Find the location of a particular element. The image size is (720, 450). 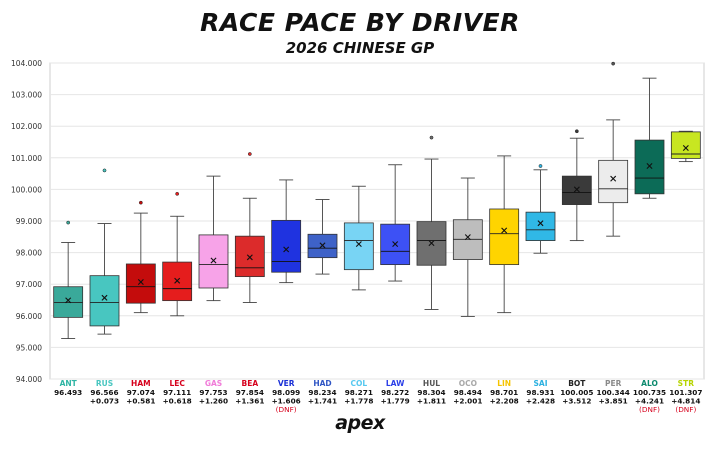

gap-label: +4.241 is located at coordinates (649, 401).